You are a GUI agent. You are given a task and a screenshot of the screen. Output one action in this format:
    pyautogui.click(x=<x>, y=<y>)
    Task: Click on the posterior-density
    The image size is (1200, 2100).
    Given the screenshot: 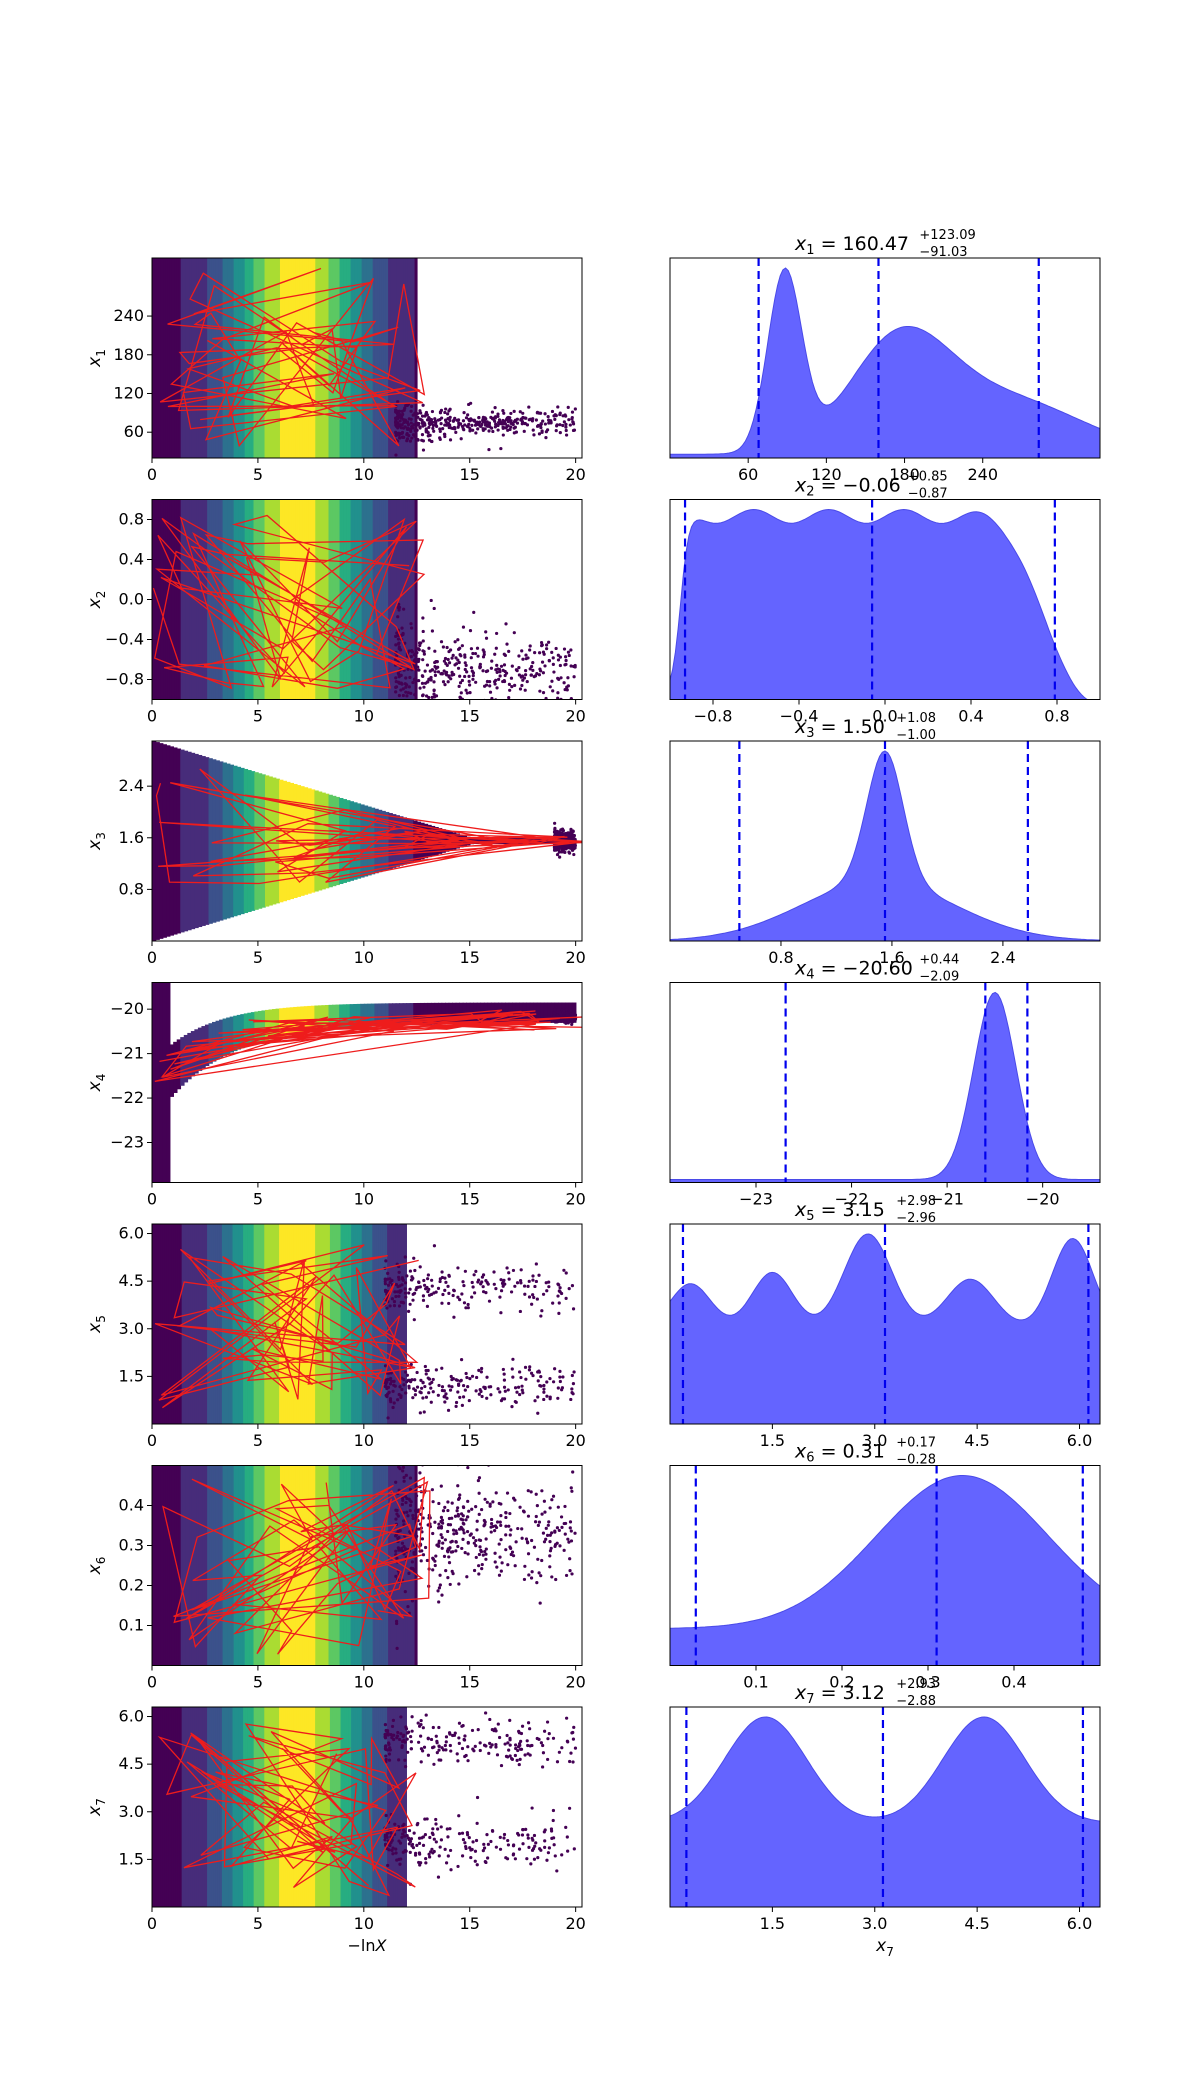 What is the action you would take?
    pyautogui.click(x=885, y=362)
    